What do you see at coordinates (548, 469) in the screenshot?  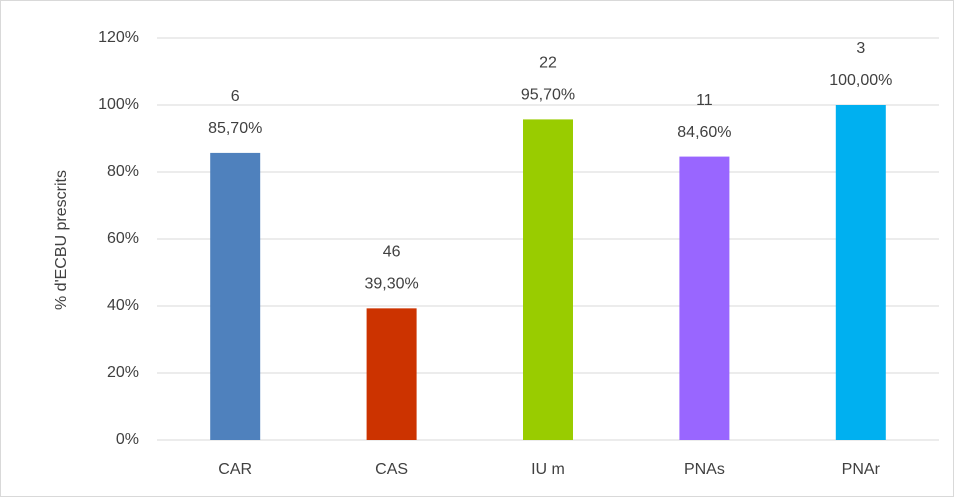 I see `x-tick-label: IU m` at bounding box center [548, 469].